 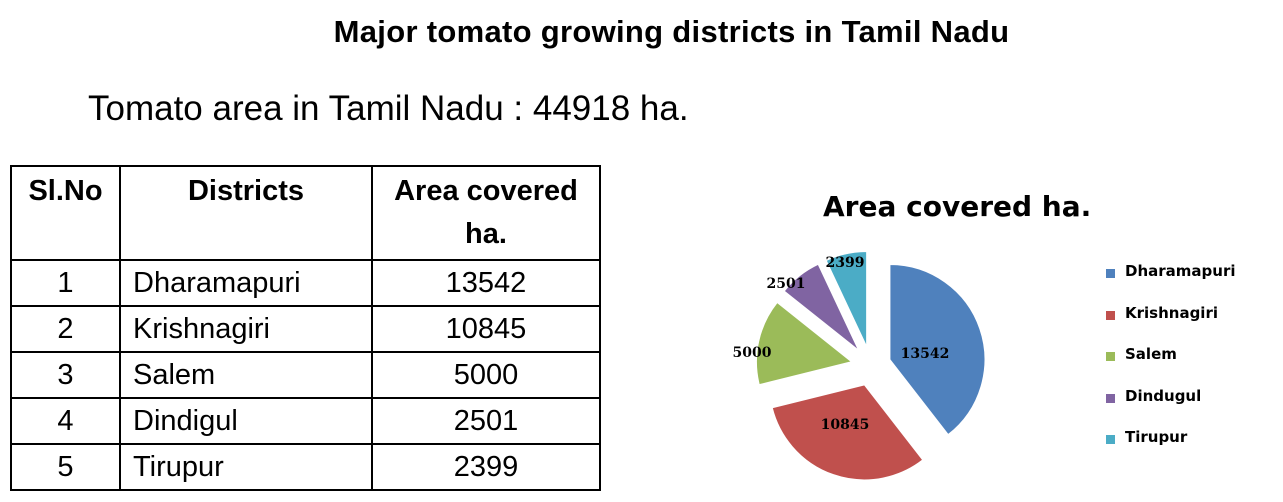 I want to click on pie-slice-krishnagiri, so click(x=847, y=432).